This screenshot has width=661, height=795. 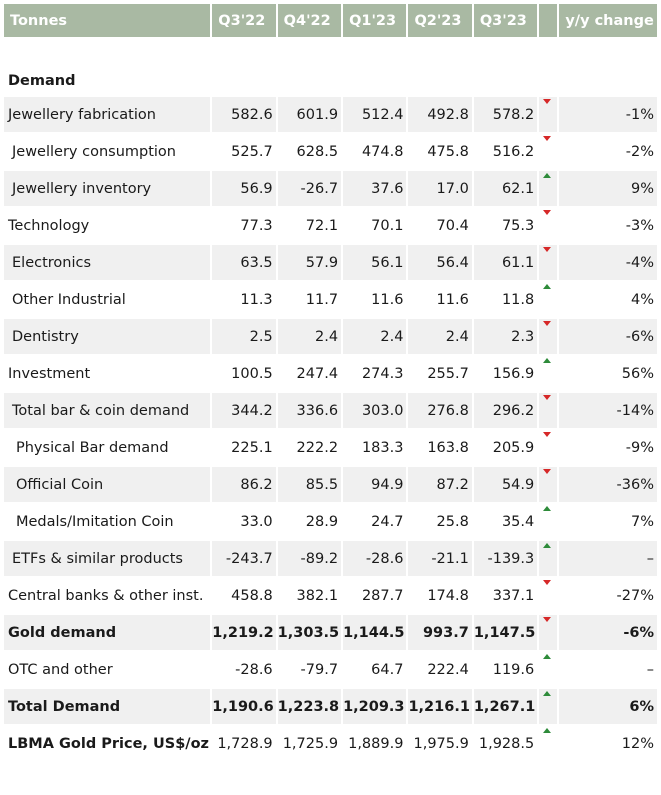 What do you see at coordinates (252, 373) in the screenshot?
I see `row-value: 100.5` at bounding box center [252, 373].